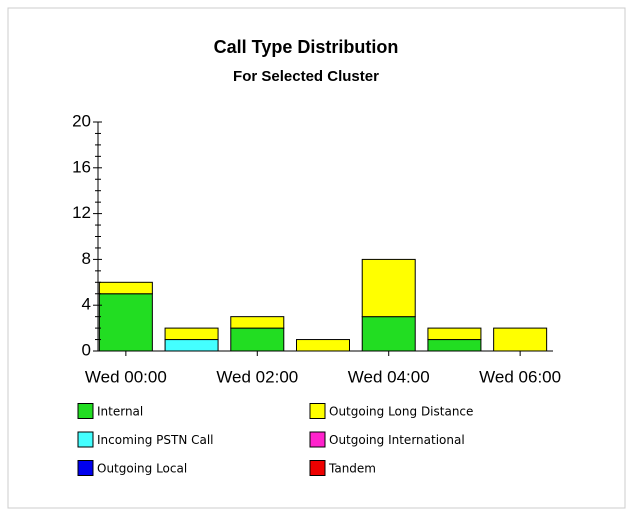 This screenshot has width=631, height=517. What do you see at coordinates (306, 47) in the screenshot?
I see `chart-title: Call Type Distribution` at bounding box center [306, 47].